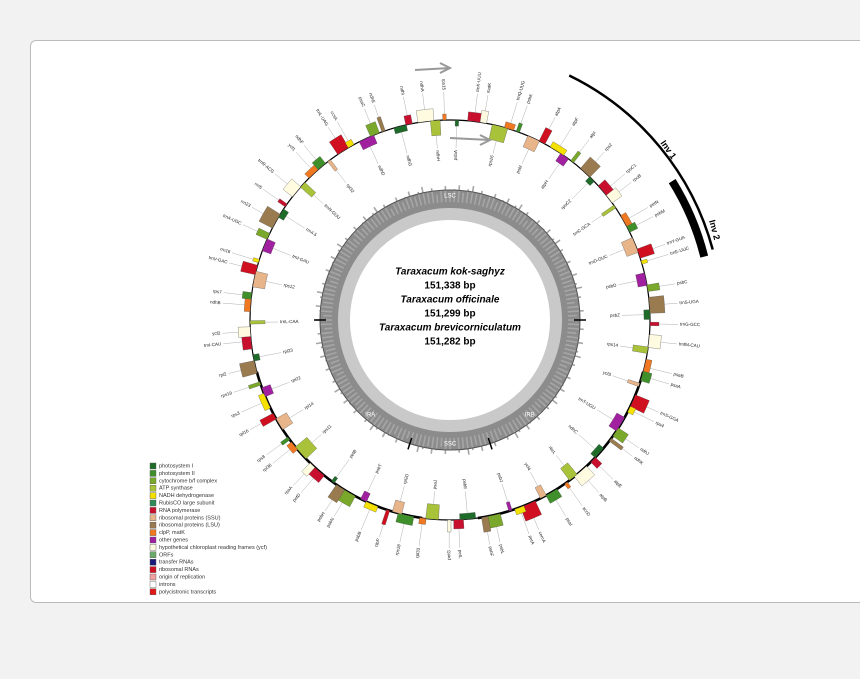 The image size is (860, 679). What do you see at coordinates (409, 161) in the screenshot?
I see `gene-label: ndhG` at bounding box center [409, 161].